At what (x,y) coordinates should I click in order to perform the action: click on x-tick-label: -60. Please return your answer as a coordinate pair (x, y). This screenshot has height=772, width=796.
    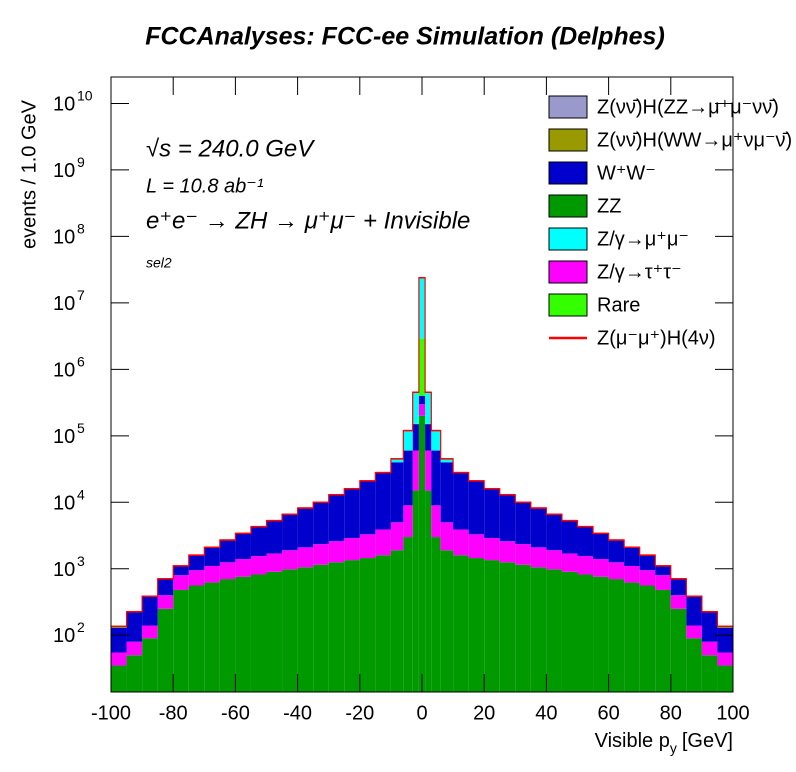
    Looking at the image, I should click on (235, 713).